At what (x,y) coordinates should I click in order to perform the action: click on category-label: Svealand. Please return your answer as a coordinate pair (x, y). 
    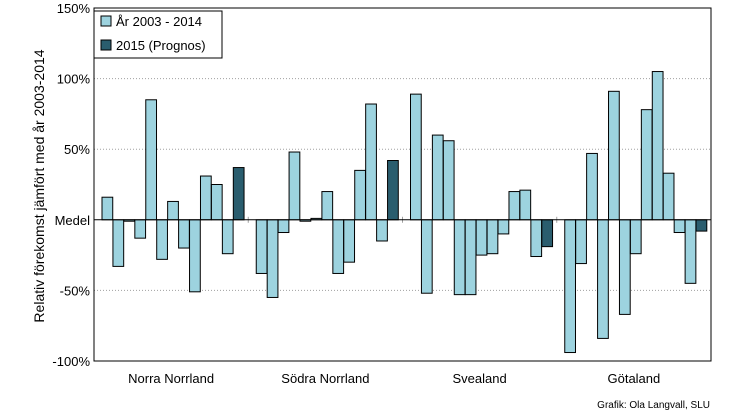
    Looking at the image, I should click on (480, 378).